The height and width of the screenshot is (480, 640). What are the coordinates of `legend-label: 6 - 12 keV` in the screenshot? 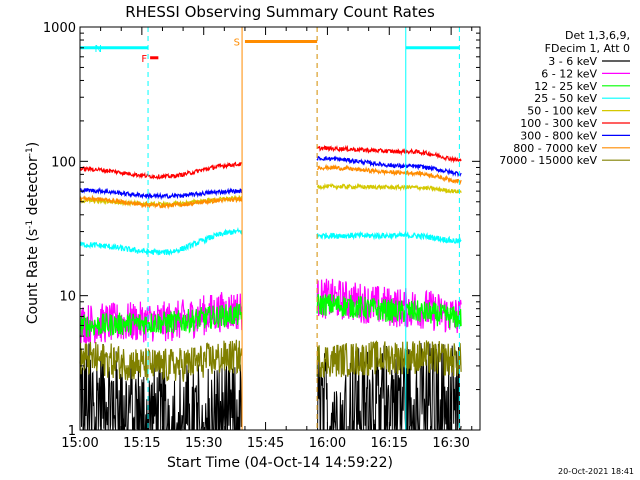 It's located at (569, 73).